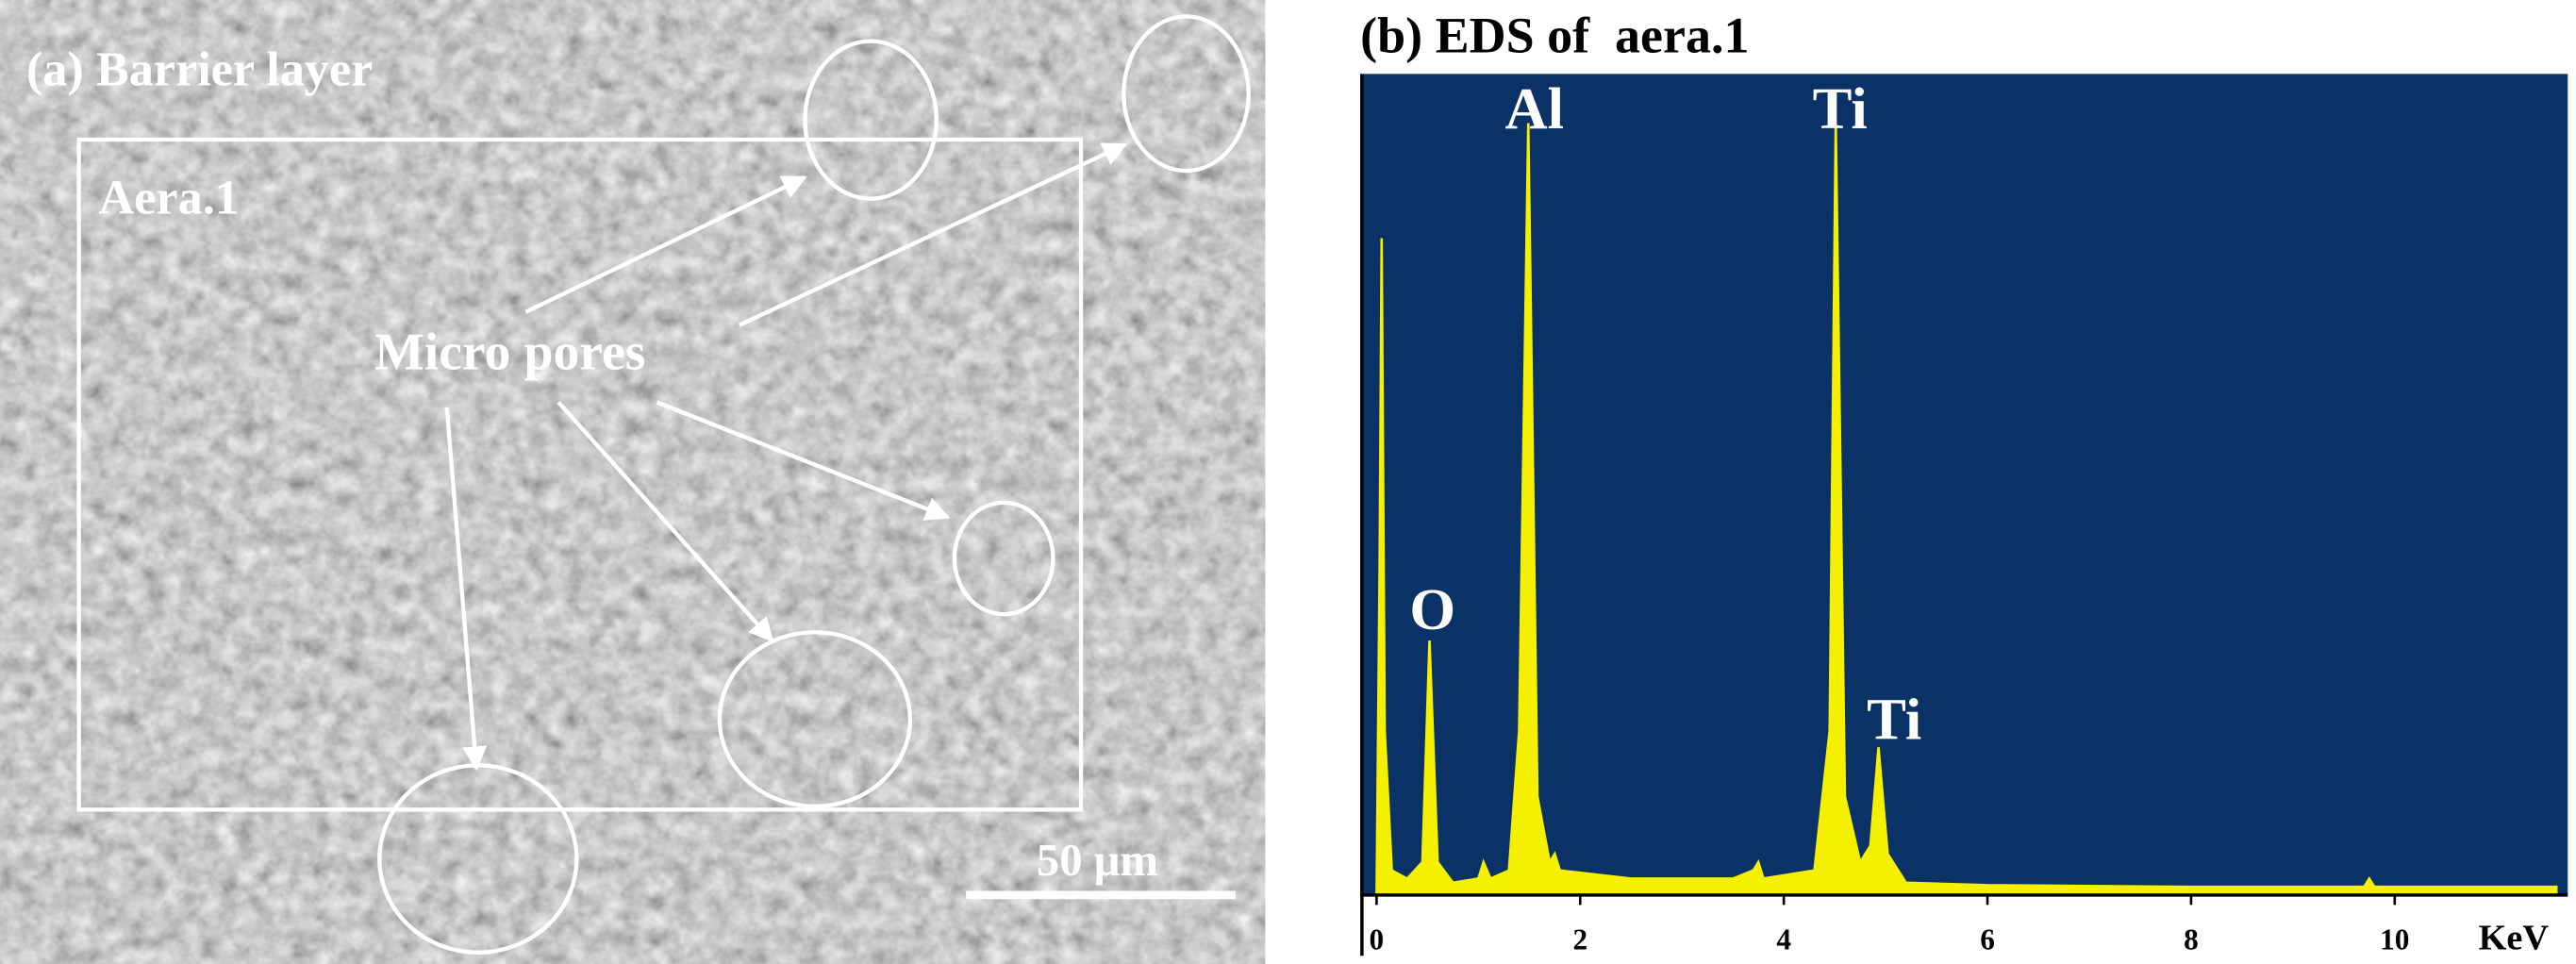  I want to click on x-tick-label: 10, so click(2394, 939).